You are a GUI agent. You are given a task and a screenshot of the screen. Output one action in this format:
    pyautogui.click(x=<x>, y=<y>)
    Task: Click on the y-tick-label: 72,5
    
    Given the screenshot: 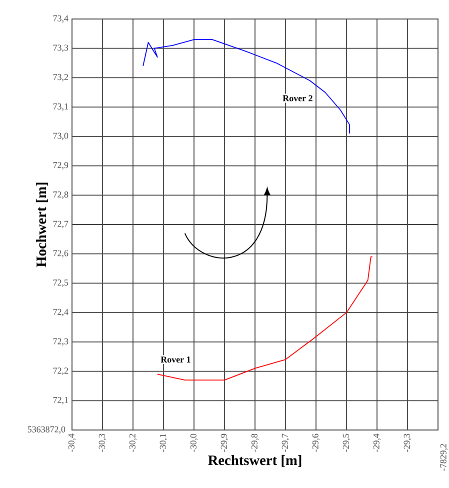 What is the action you would take?
    pyautogui.click(x=60, y=283)
    